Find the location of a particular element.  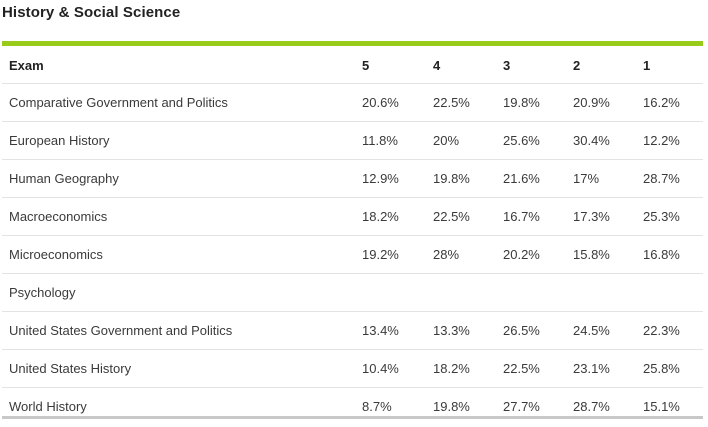

score-4-percent: 28% is located at coordinates (459, 254).